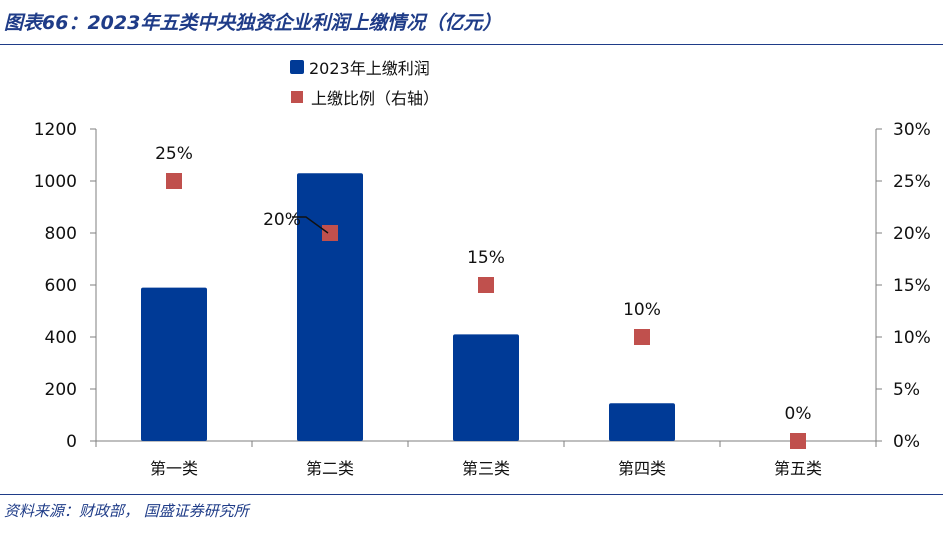 This screenshot has width=943, height=535. Describe the element at coordinates (798, 414) in the screenshot. I see `ratio-data-label: 0%` at that location.